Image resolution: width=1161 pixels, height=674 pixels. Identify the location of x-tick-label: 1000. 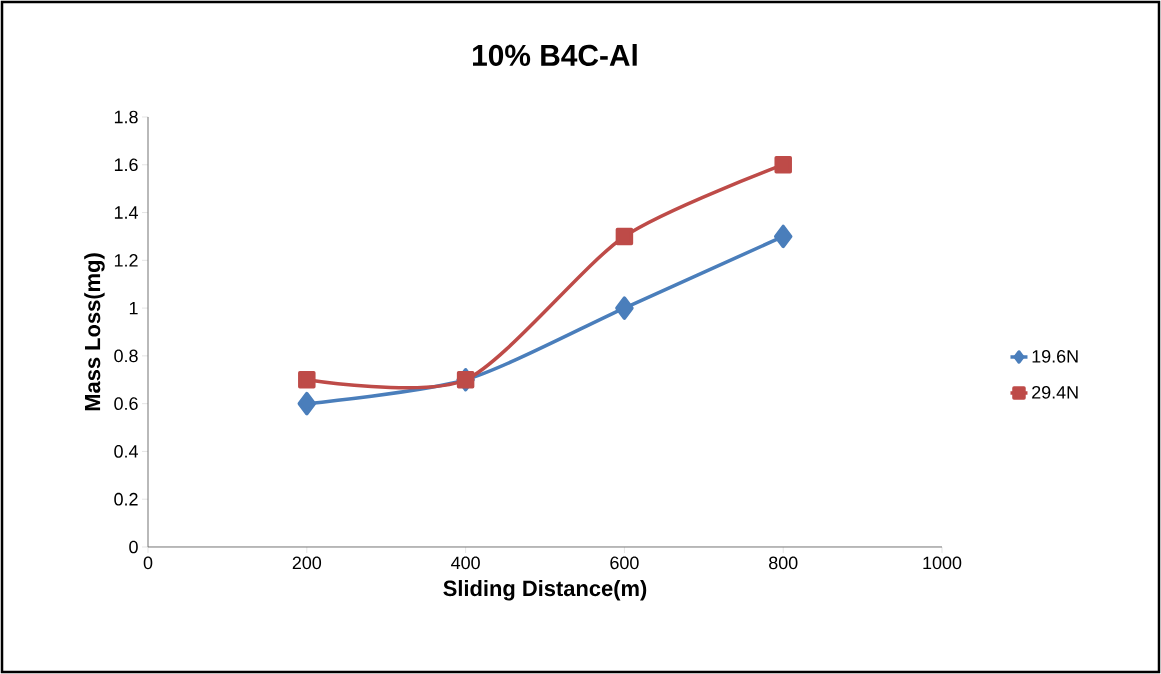
(942, 563).